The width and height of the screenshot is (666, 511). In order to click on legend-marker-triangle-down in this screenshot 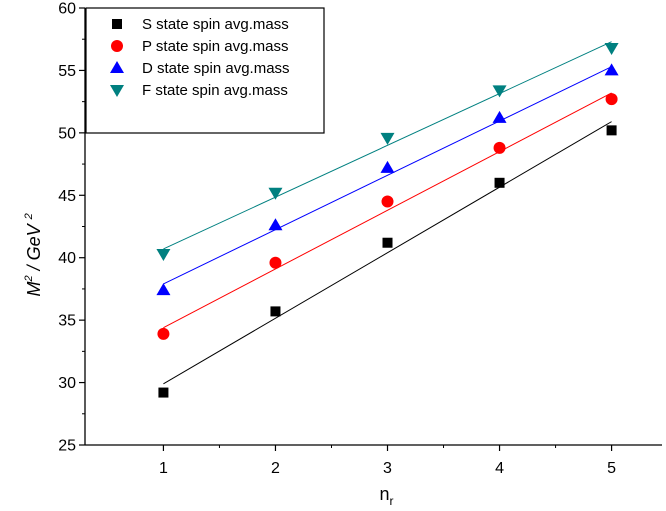, I will do `click(117, 91)`.